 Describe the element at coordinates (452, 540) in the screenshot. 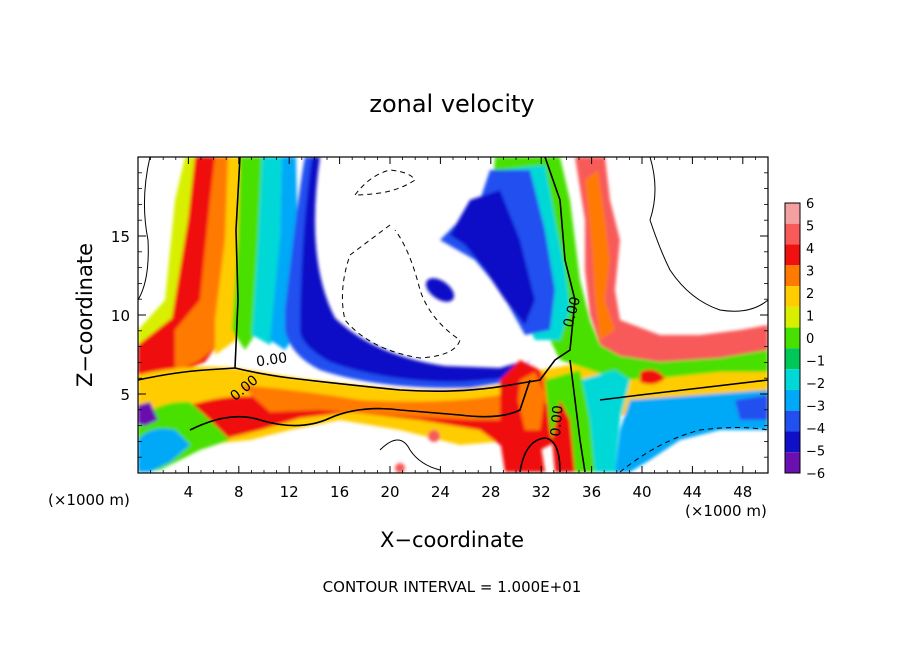

I see `x-axis-label: X−coordinate` at that location.